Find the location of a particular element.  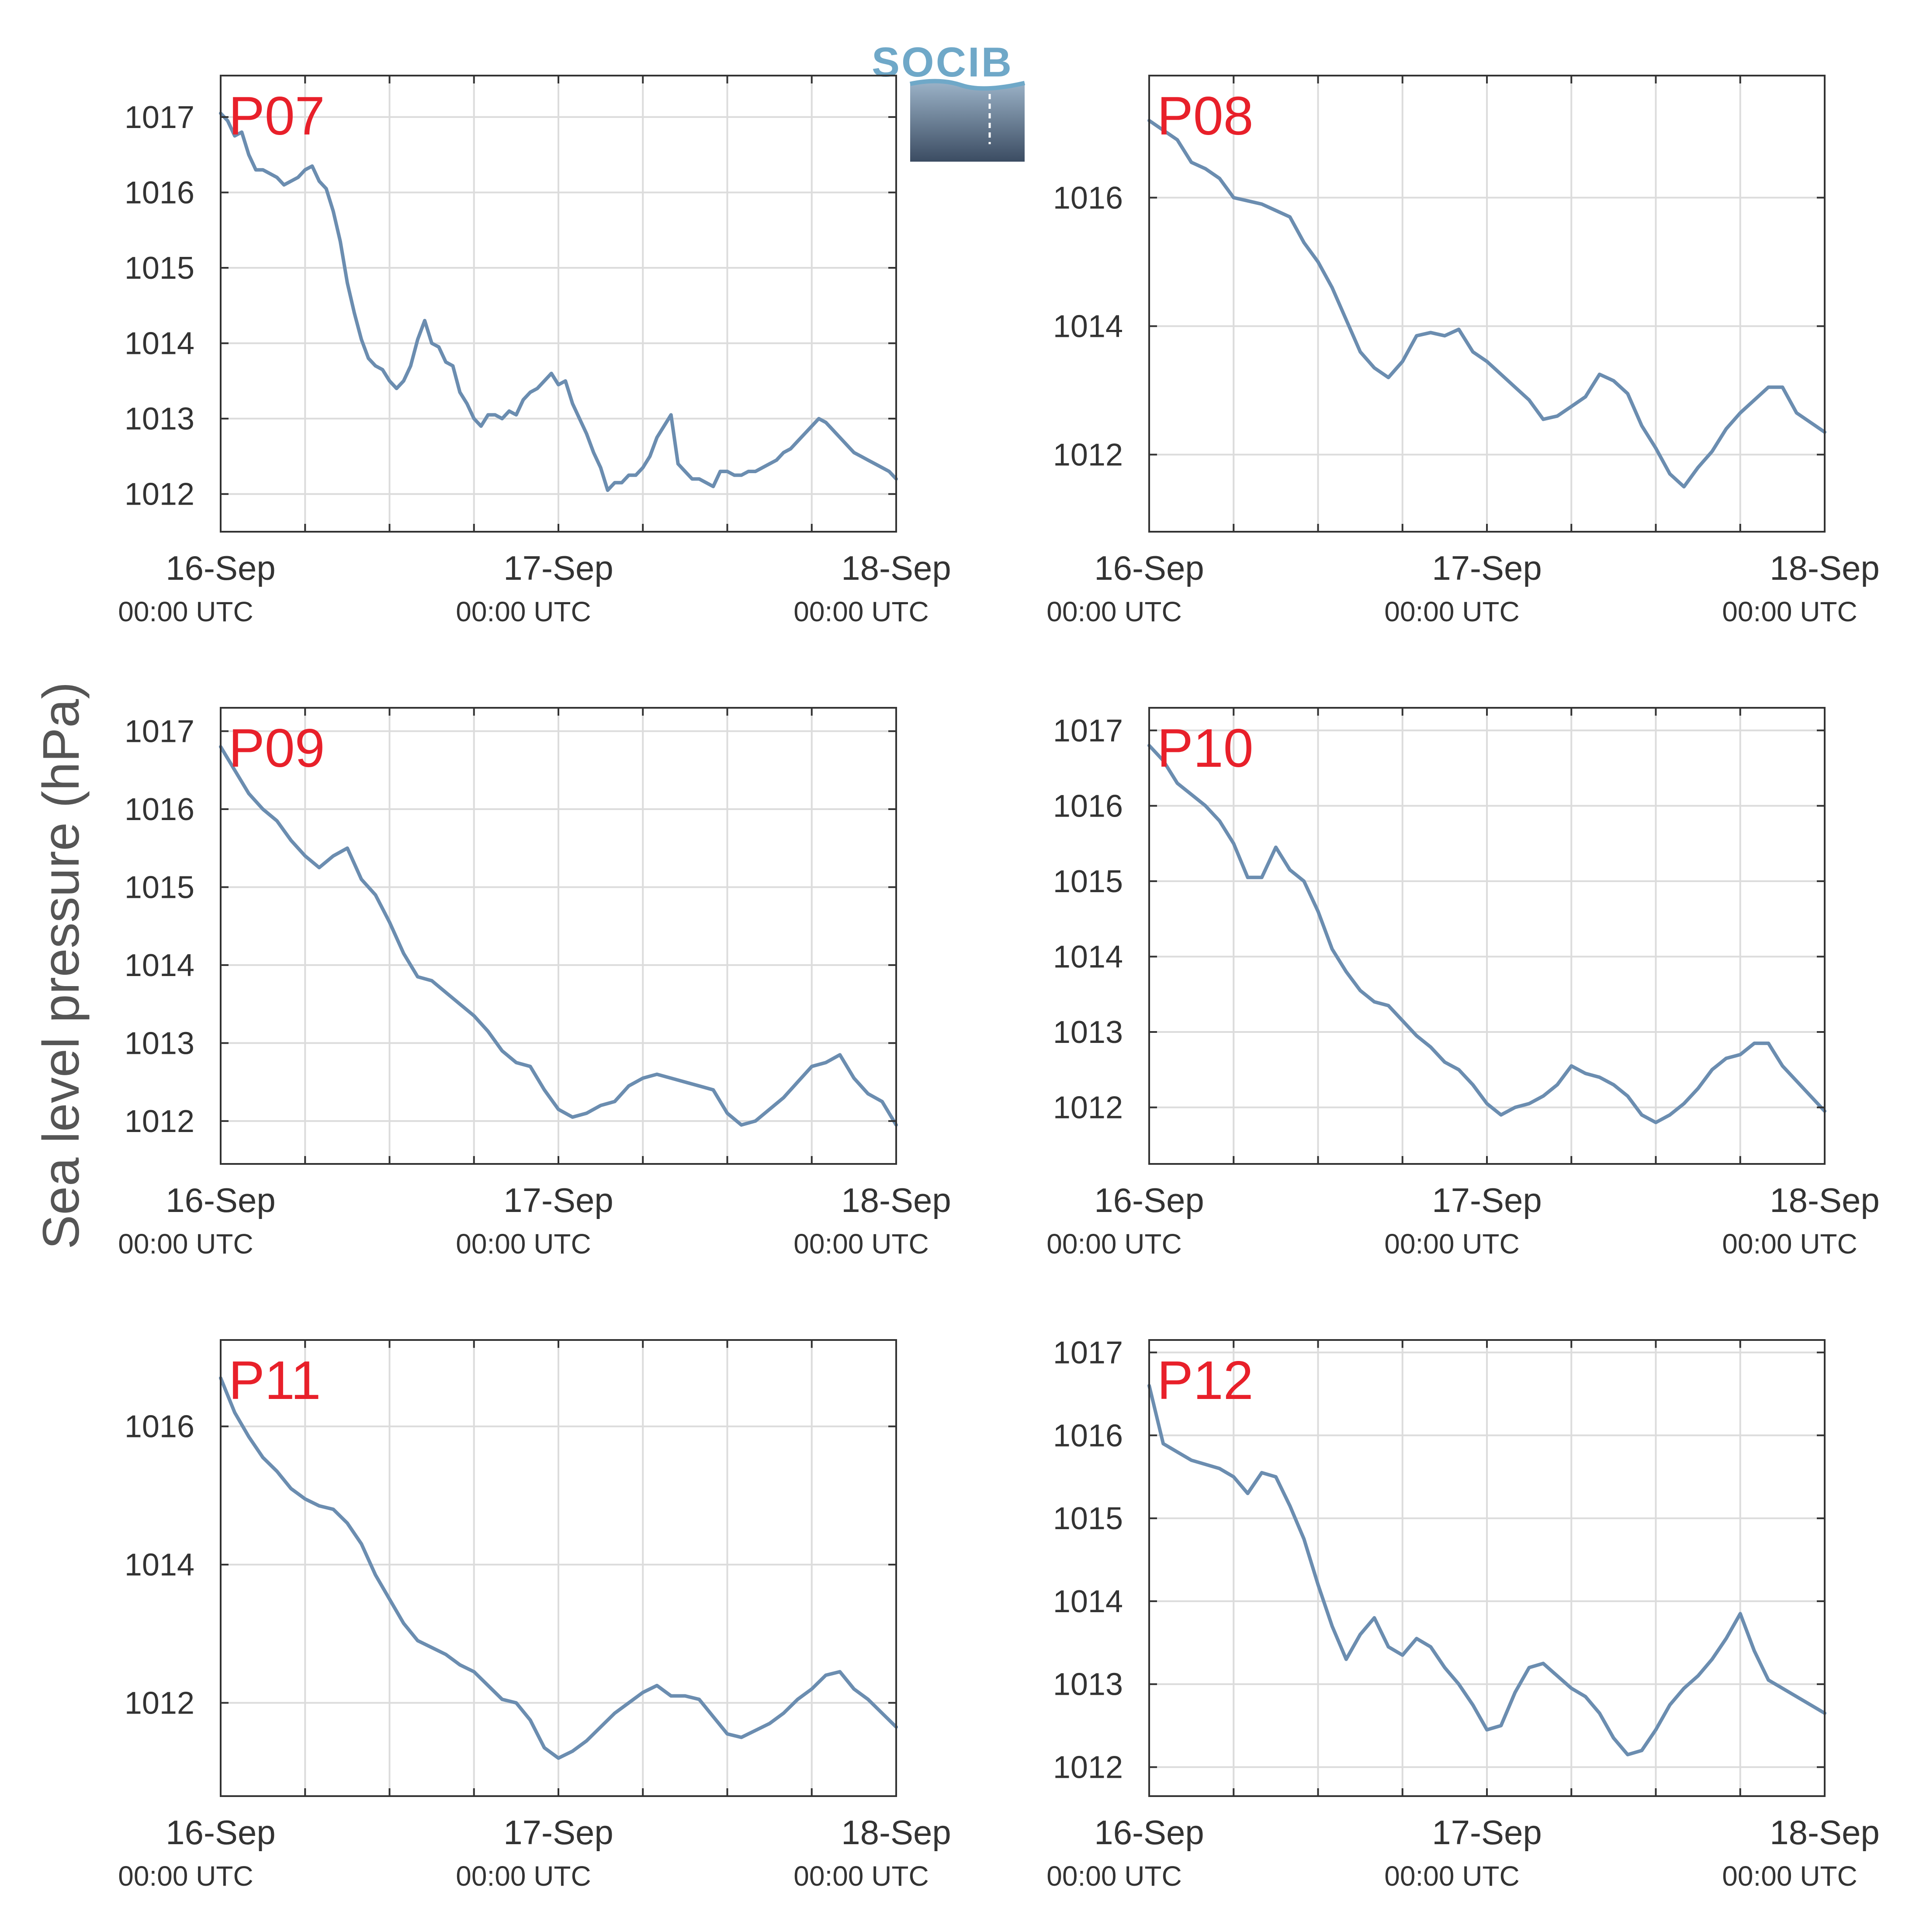

socib-logo-text: SOCIB is located at coordinates (942, 62).